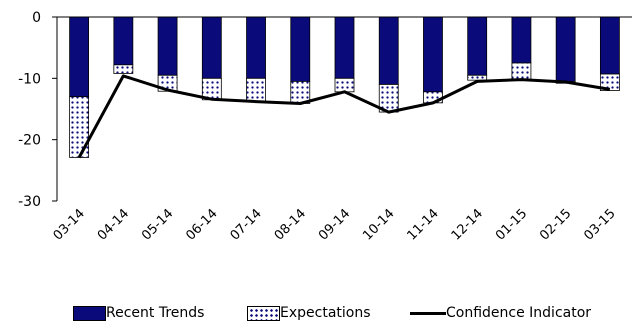 Image resolution: width=639 pixels, height=329 pixels. What do you see at coordinates (519, 313) in the screenshot?
I see `legend-label: Confidence Indicator` at bounding box center [519, 313].